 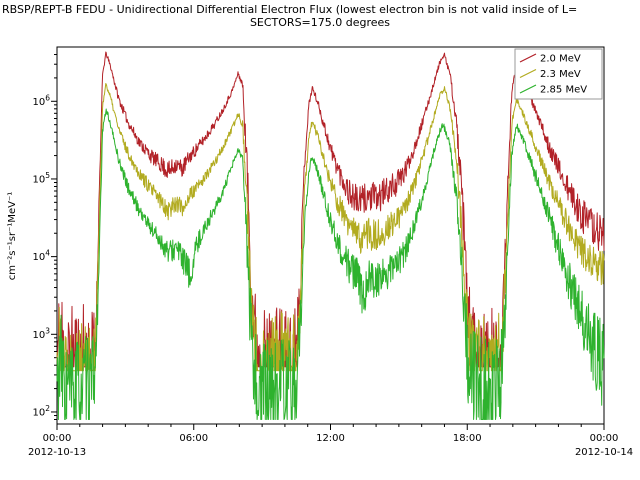 What do you see at coordinates (563, 90) in the screenshot?
I see `legend-label: 2.85 MeV` at bounding box center [563, 90].